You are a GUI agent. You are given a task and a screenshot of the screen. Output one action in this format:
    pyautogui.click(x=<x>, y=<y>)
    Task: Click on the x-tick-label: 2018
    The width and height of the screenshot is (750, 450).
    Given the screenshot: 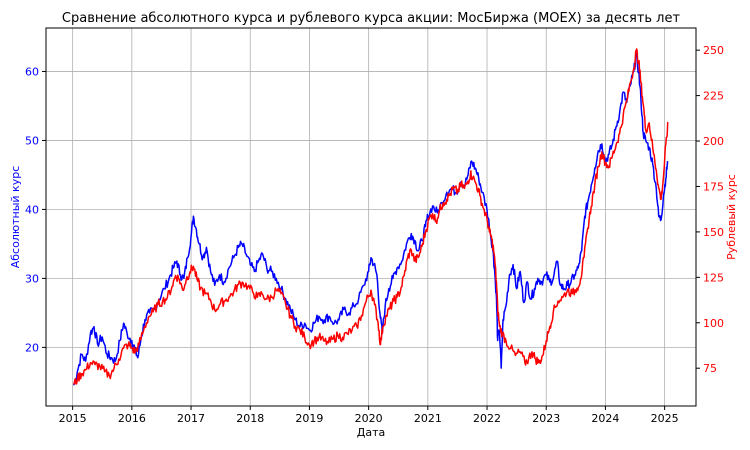 What is the action you would take?
    pyautogui.click(x=250, y=418)
    